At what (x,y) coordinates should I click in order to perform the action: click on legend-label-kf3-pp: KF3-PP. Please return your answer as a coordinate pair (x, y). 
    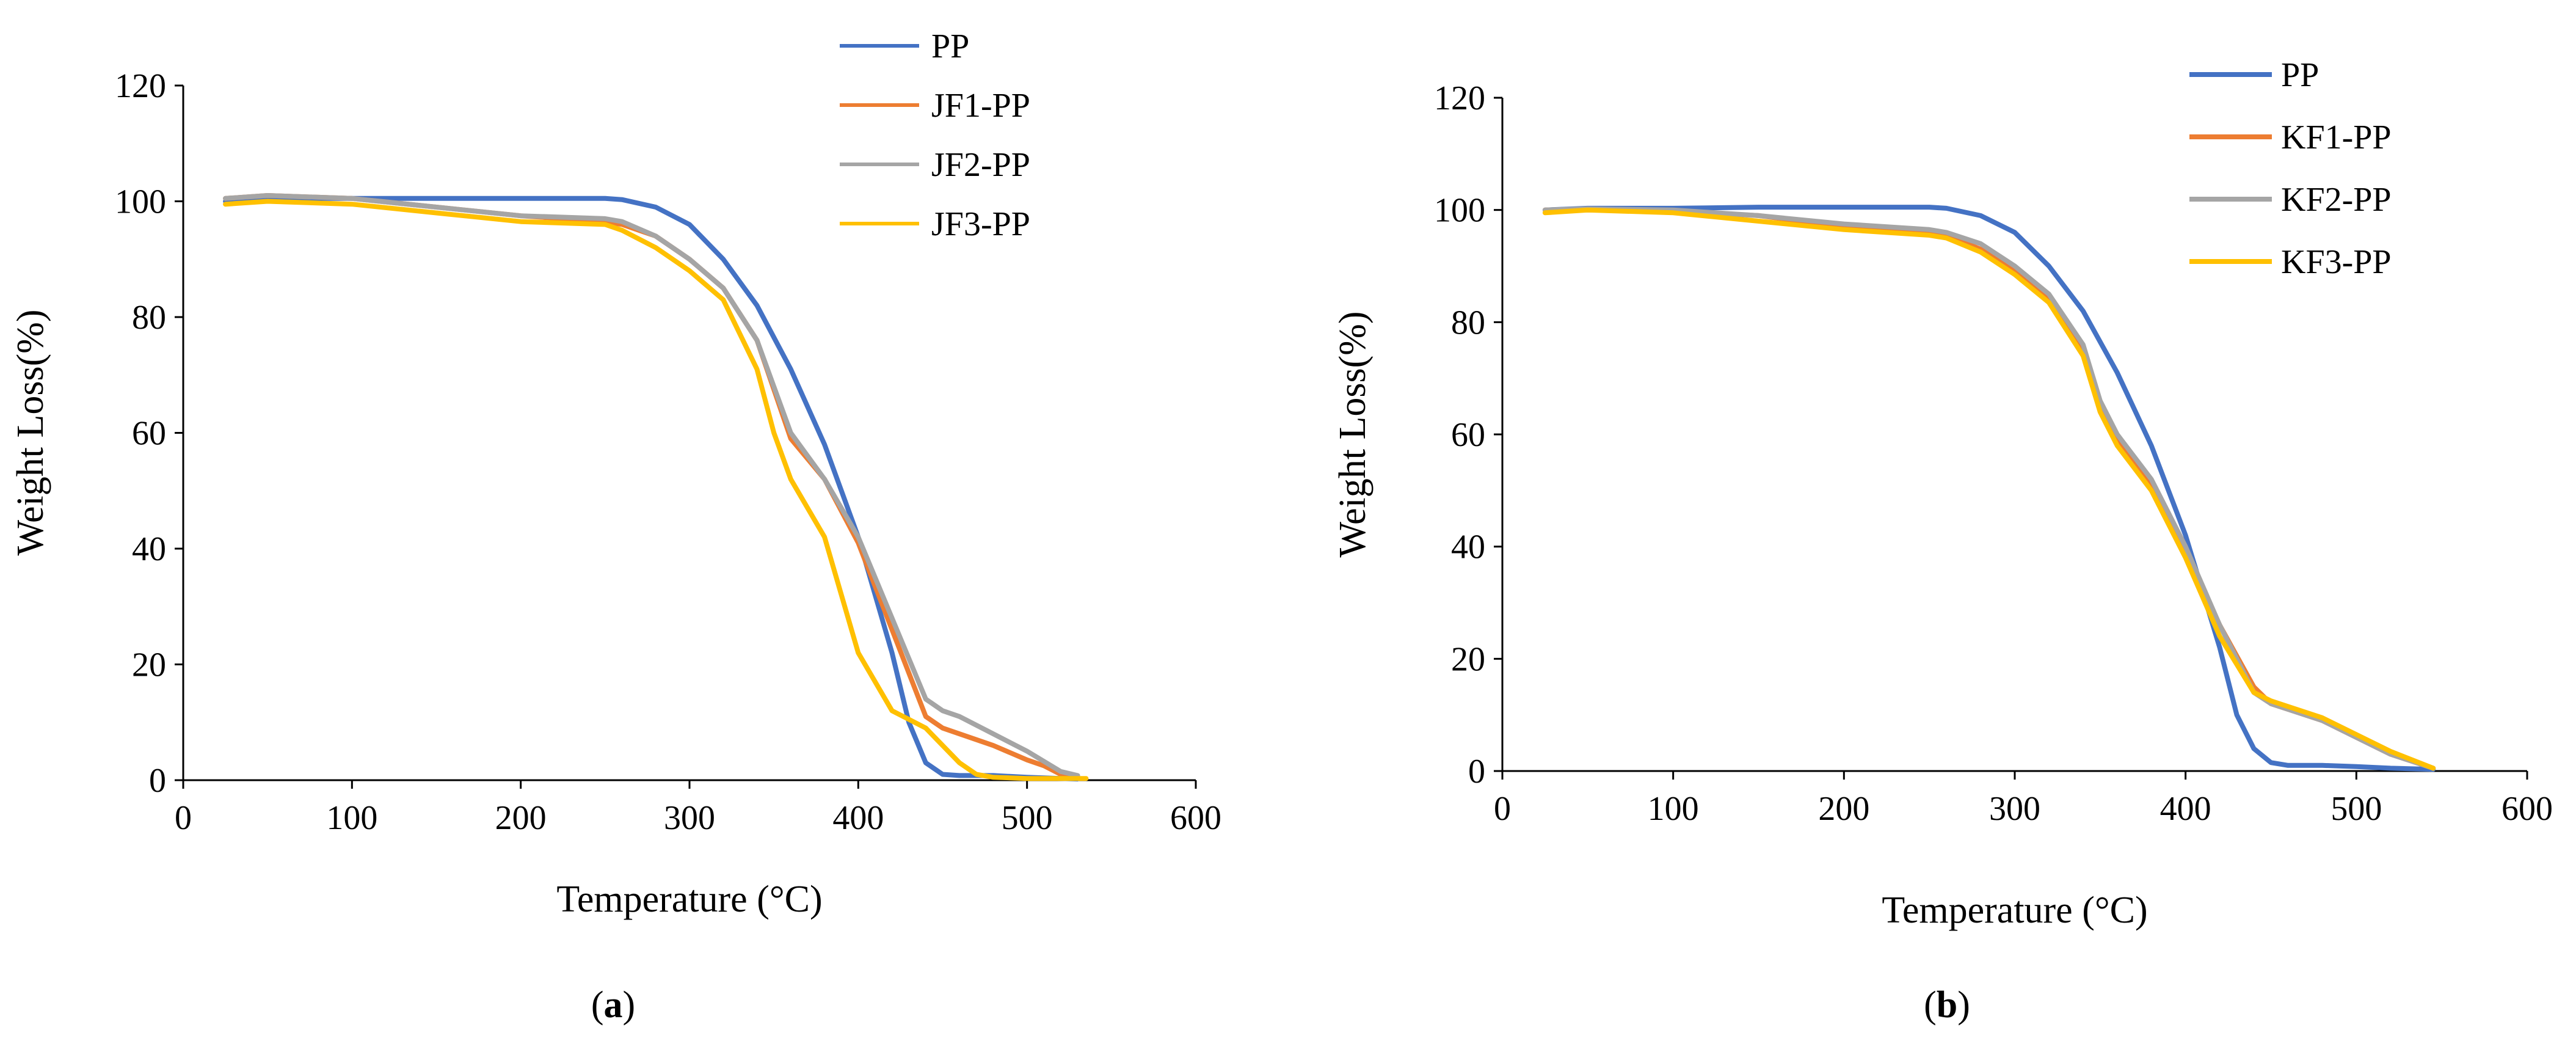
    Looking at the image, I should click on (2336, 262).